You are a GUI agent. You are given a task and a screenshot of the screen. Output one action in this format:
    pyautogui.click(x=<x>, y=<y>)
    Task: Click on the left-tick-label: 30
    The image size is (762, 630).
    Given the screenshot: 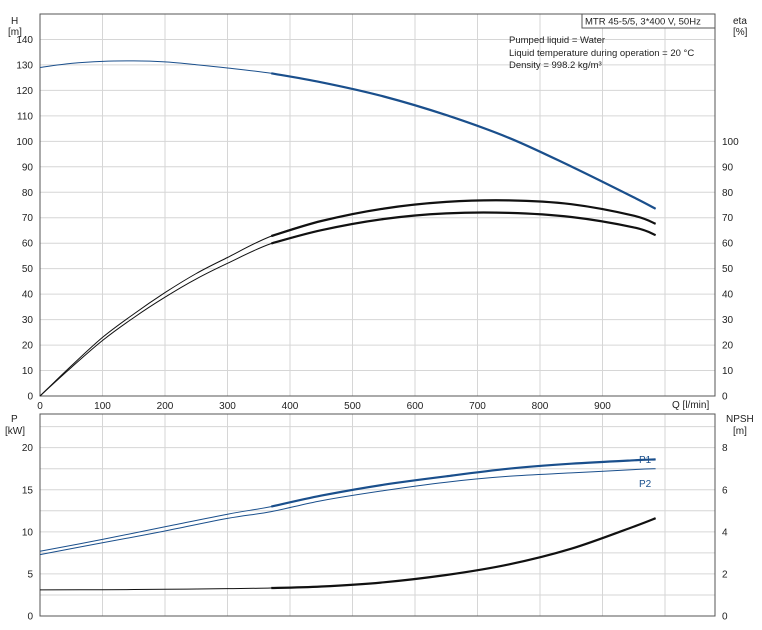 What is the action you would take?
    pyautogui.click(x=28, y=320)
    